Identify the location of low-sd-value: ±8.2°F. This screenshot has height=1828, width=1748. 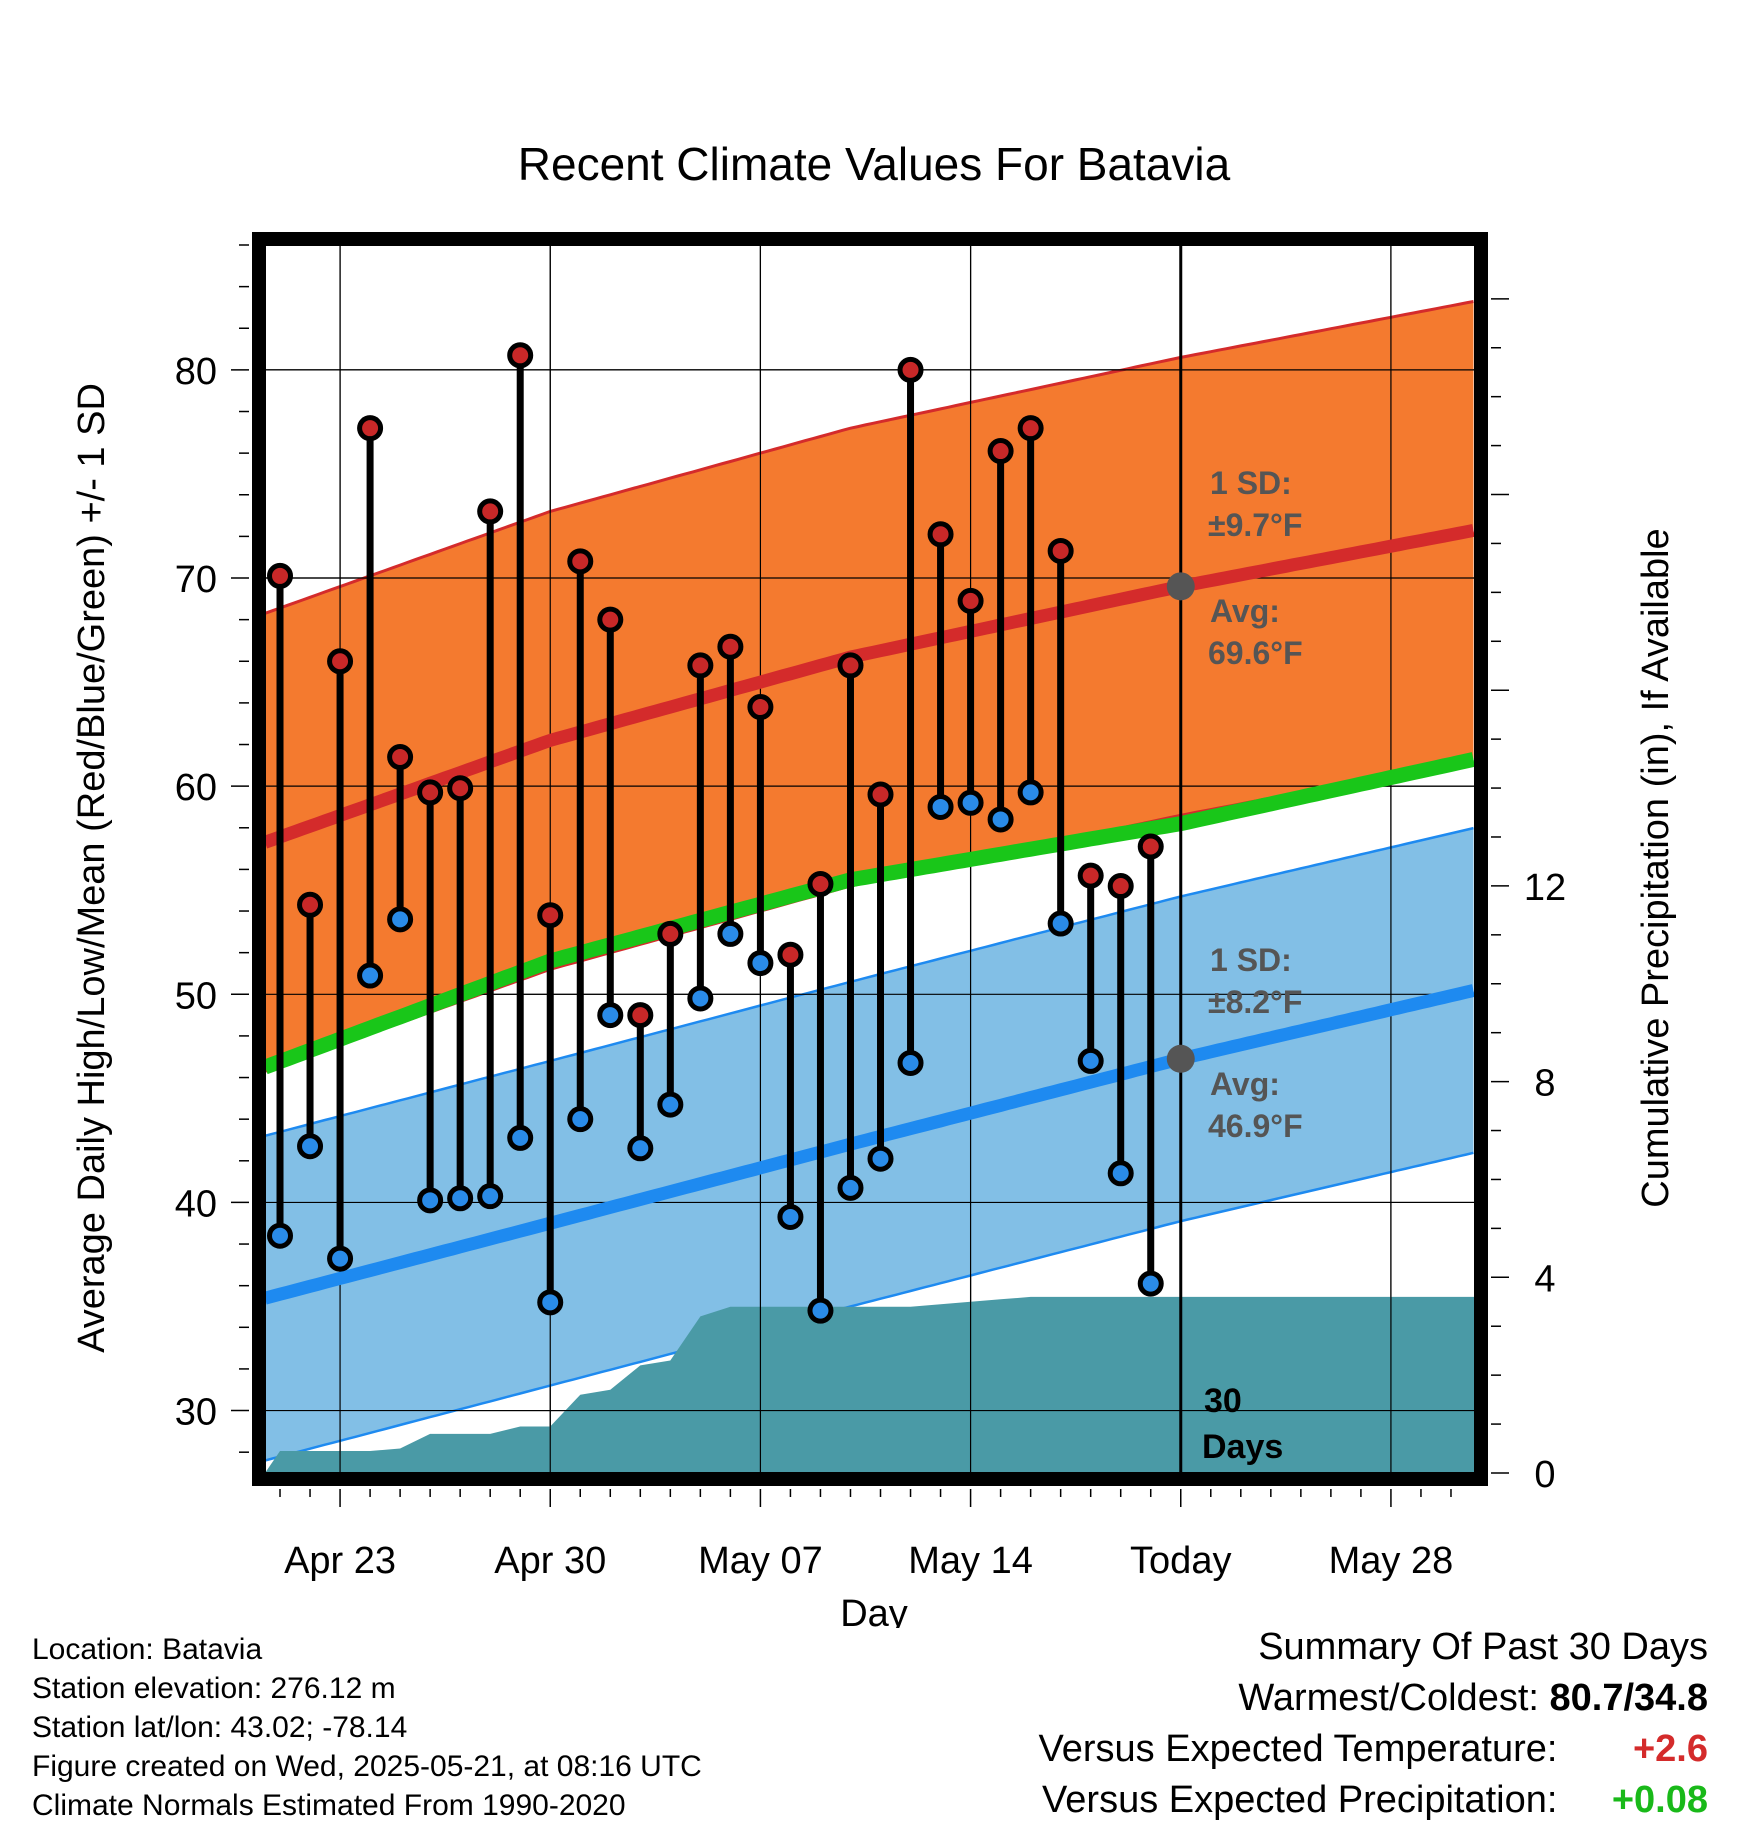
(1255, 1002).